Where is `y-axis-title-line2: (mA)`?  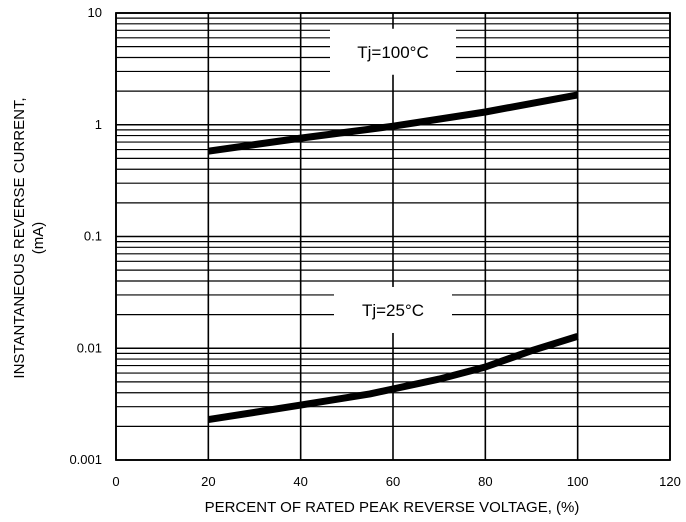 y-axis-title-line2: (mA) is located at coordinates (38, 238).